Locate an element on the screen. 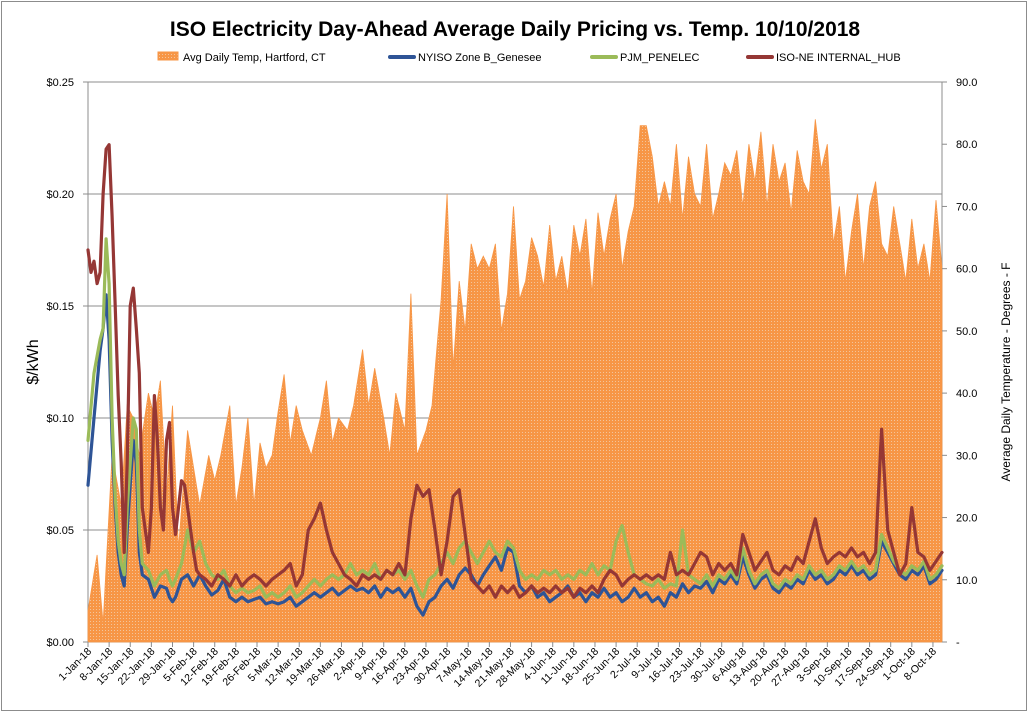  legend-label: Avg Daily Temp, Hartford, CT is located at coordinates (254, 58).